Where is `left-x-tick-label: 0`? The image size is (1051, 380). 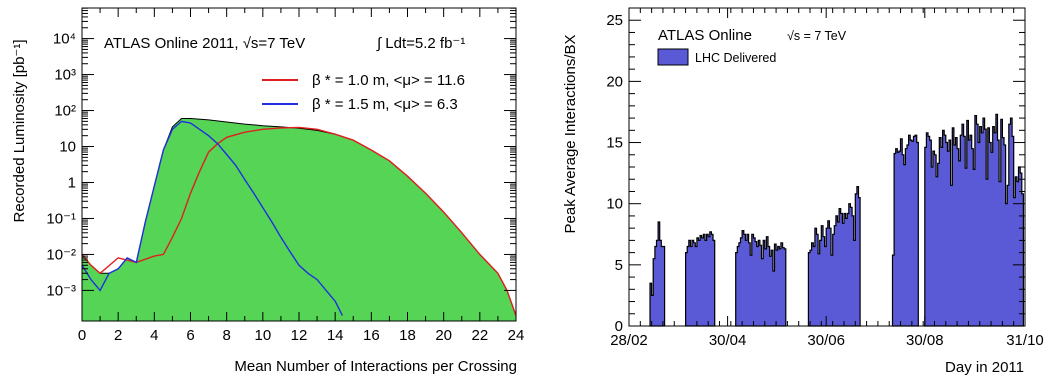
left-x-tick-label: 0 is located at coordinates (82, 335).